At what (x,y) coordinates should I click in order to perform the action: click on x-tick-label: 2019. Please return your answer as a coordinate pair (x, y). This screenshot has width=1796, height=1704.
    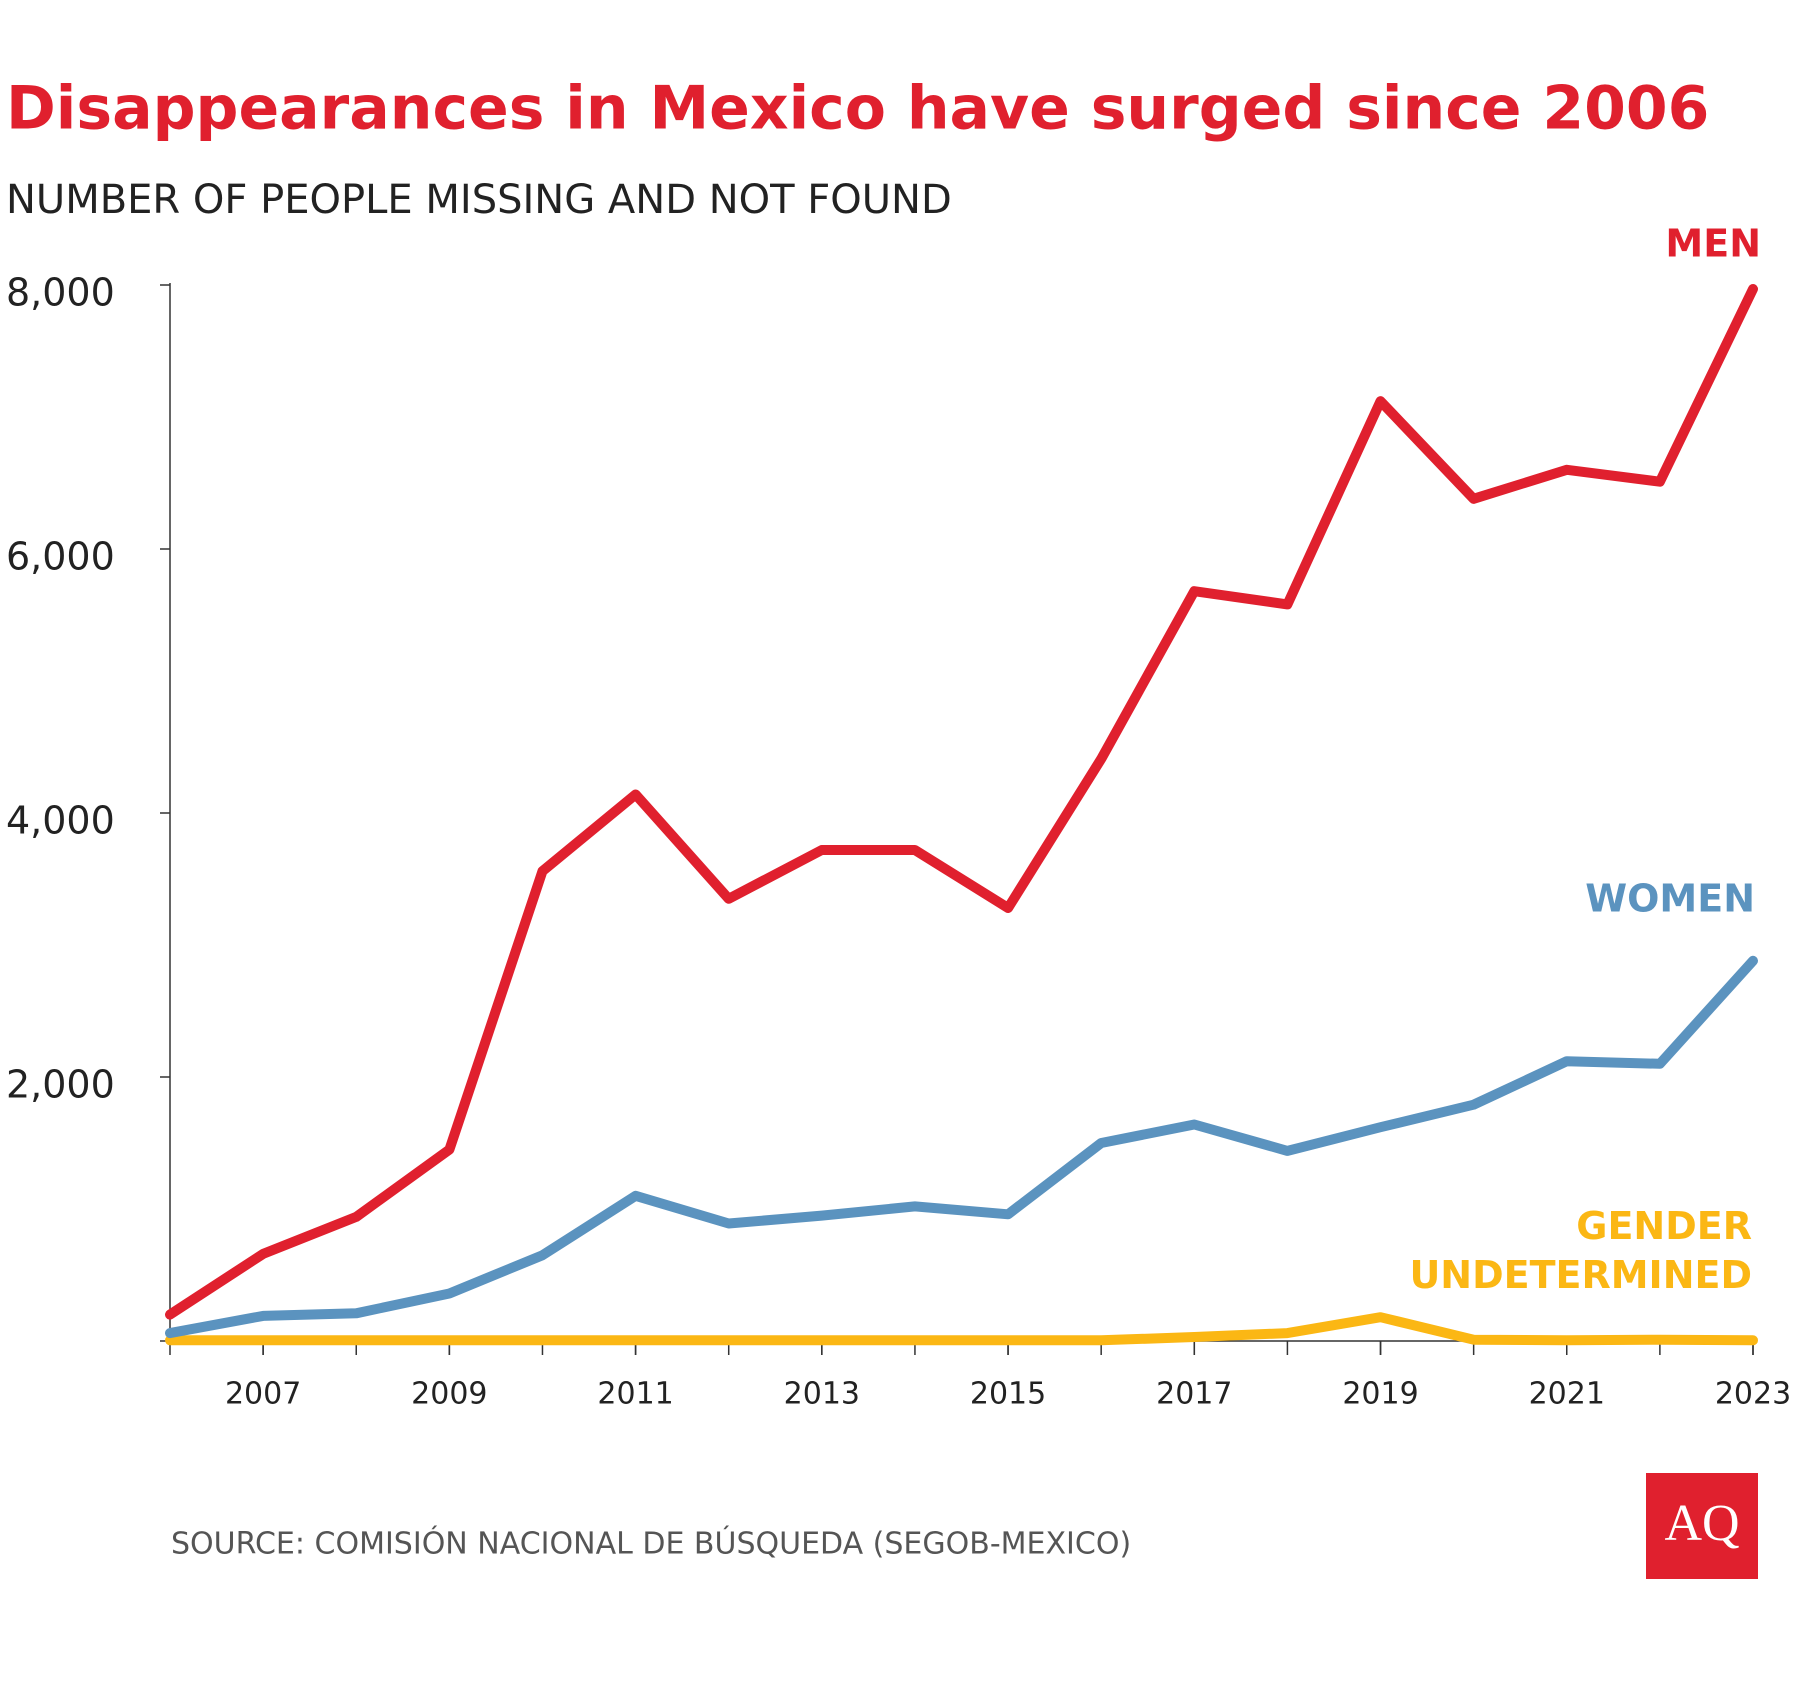
    Looking at the image, I should click on (1380, 1394).